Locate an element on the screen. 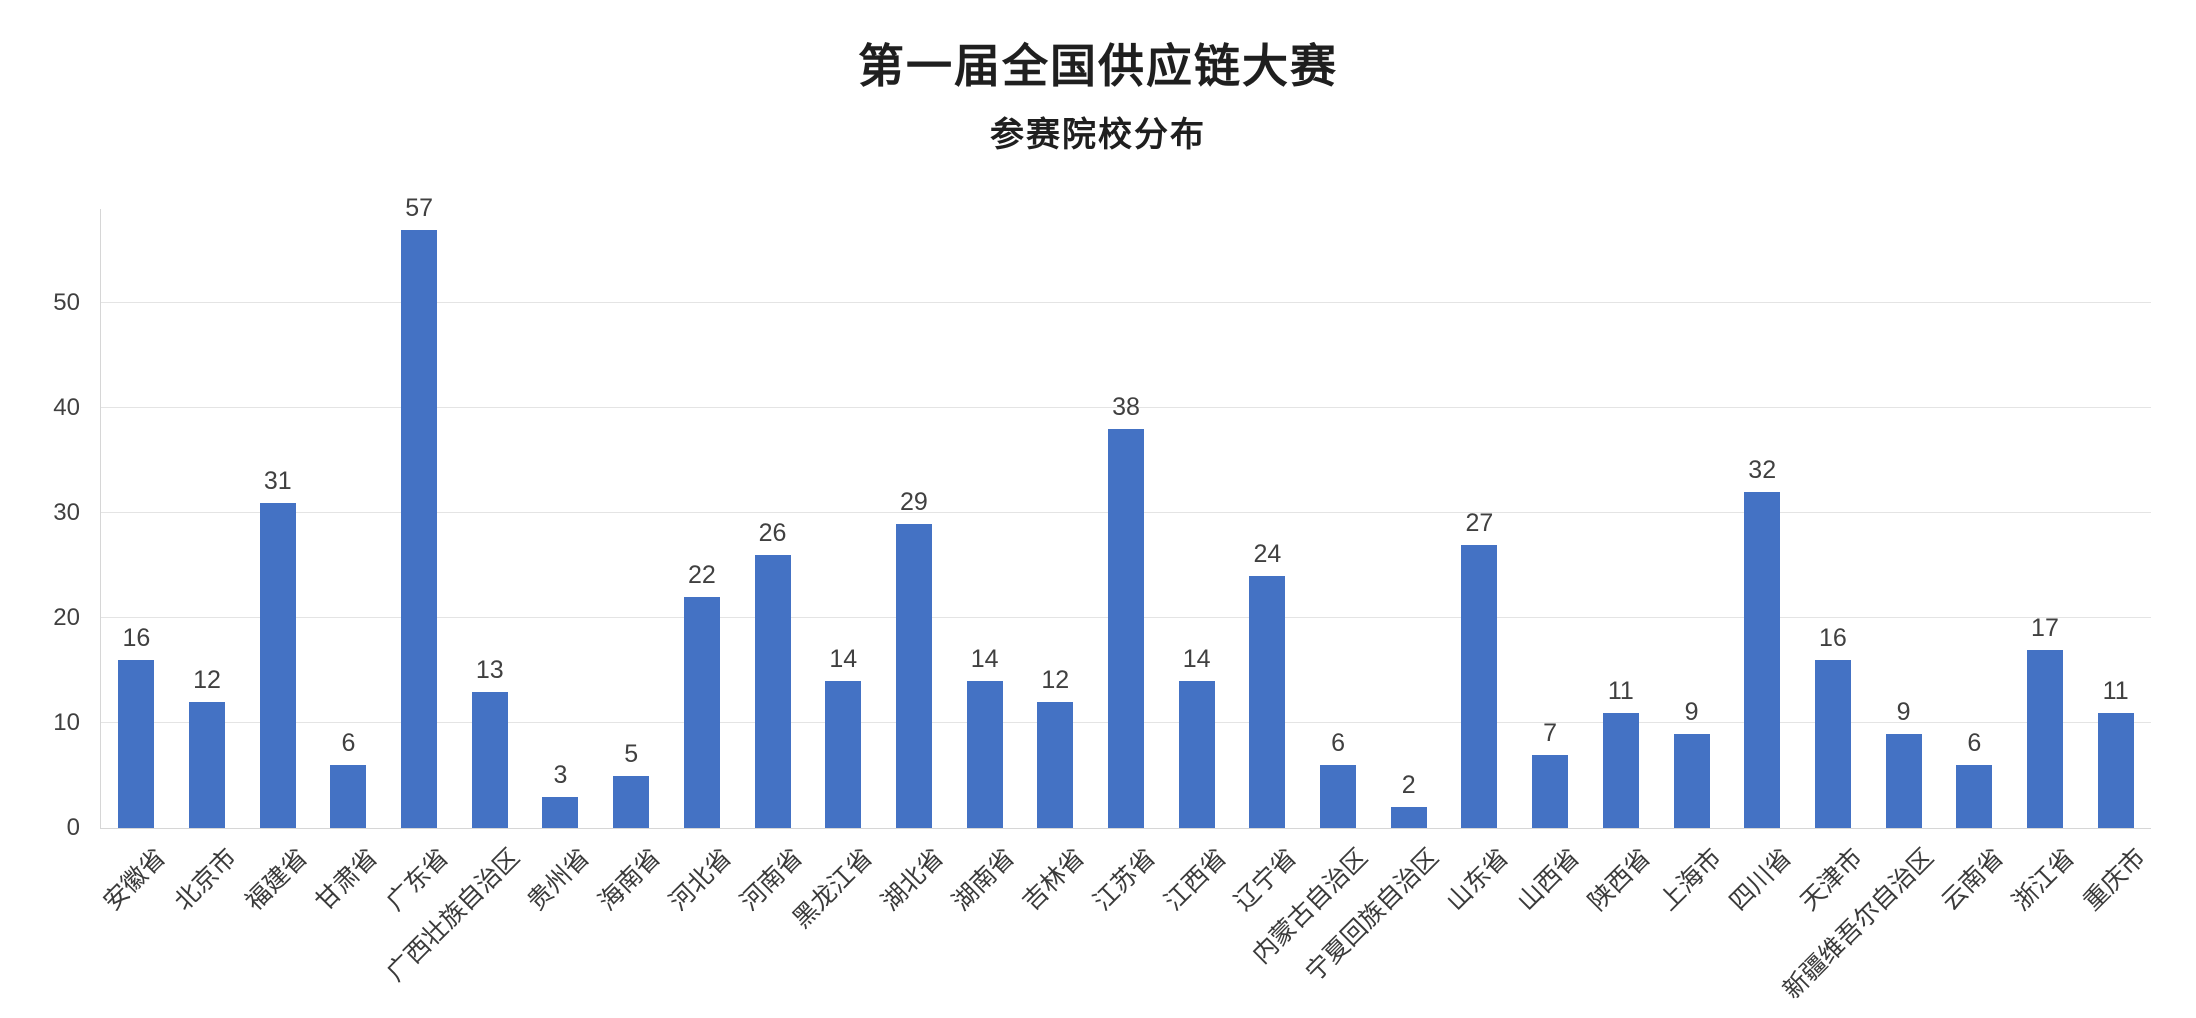 The height and width of the screenshot is (1018, 2196). bar-value-label: 29 is located at coordinates (914, 501).